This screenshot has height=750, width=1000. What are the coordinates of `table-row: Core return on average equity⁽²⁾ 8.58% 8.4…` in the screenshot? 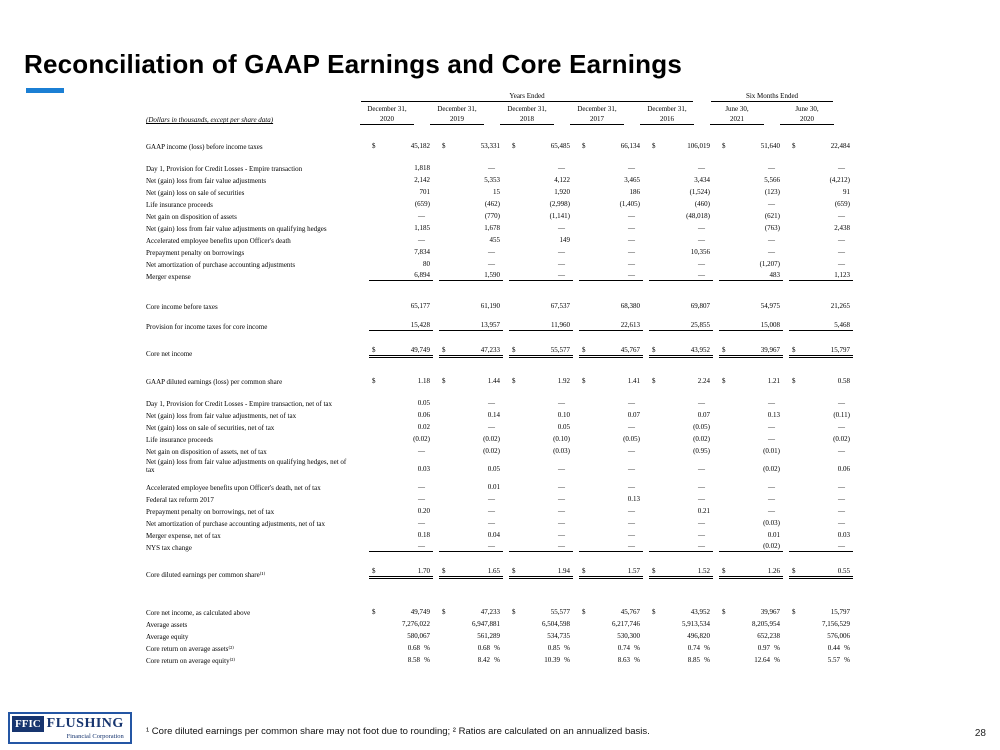 It's located at (498, 659).